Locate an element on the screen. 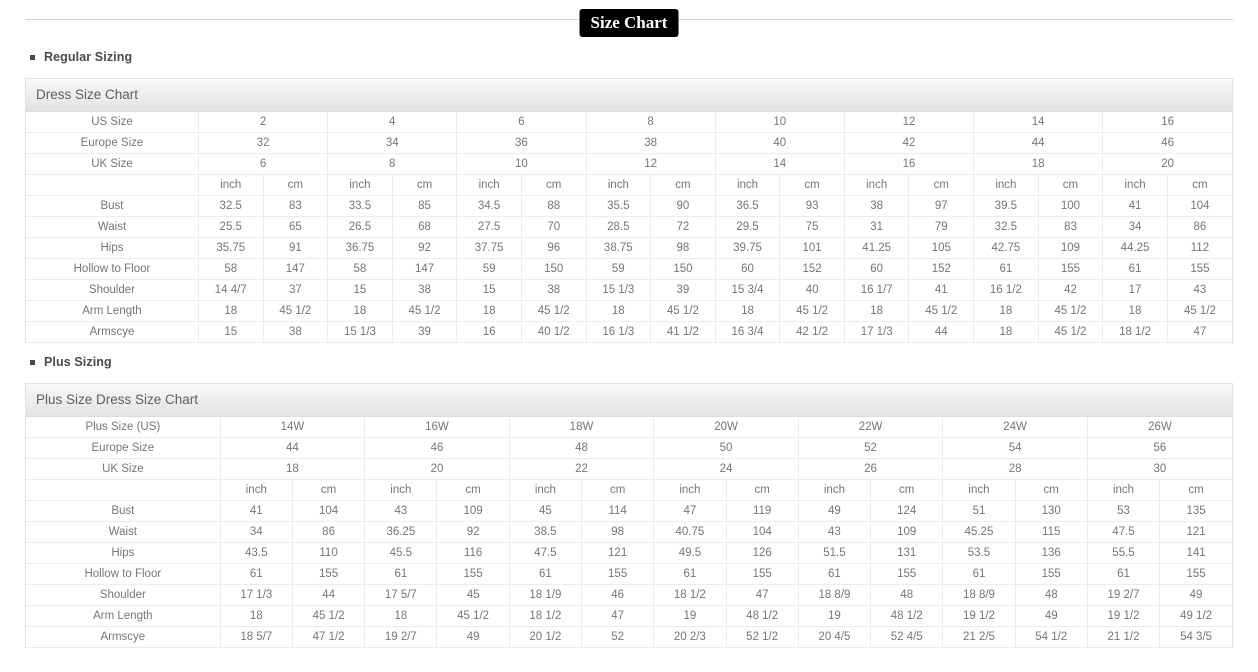  row-label: UK Size is located at coordinates (112, 164).